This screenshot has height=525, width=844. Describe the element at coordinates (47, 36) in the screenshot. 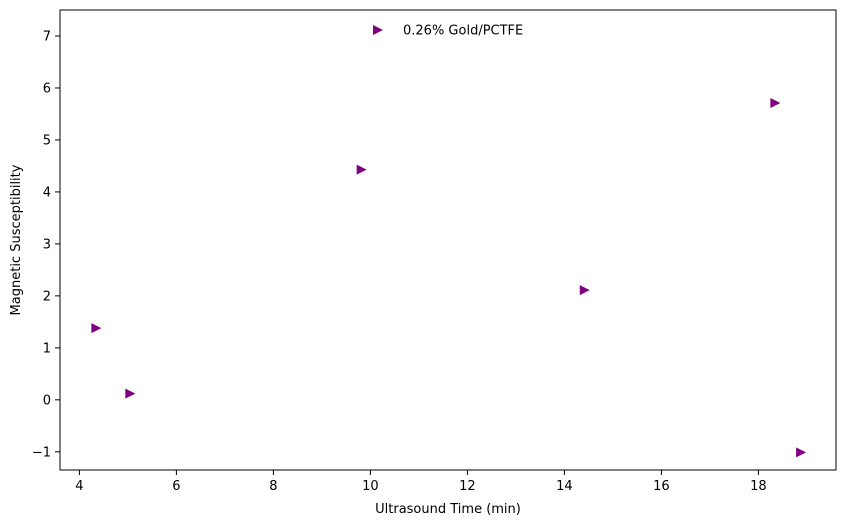

I see `y-tick-label: 7` at that location.